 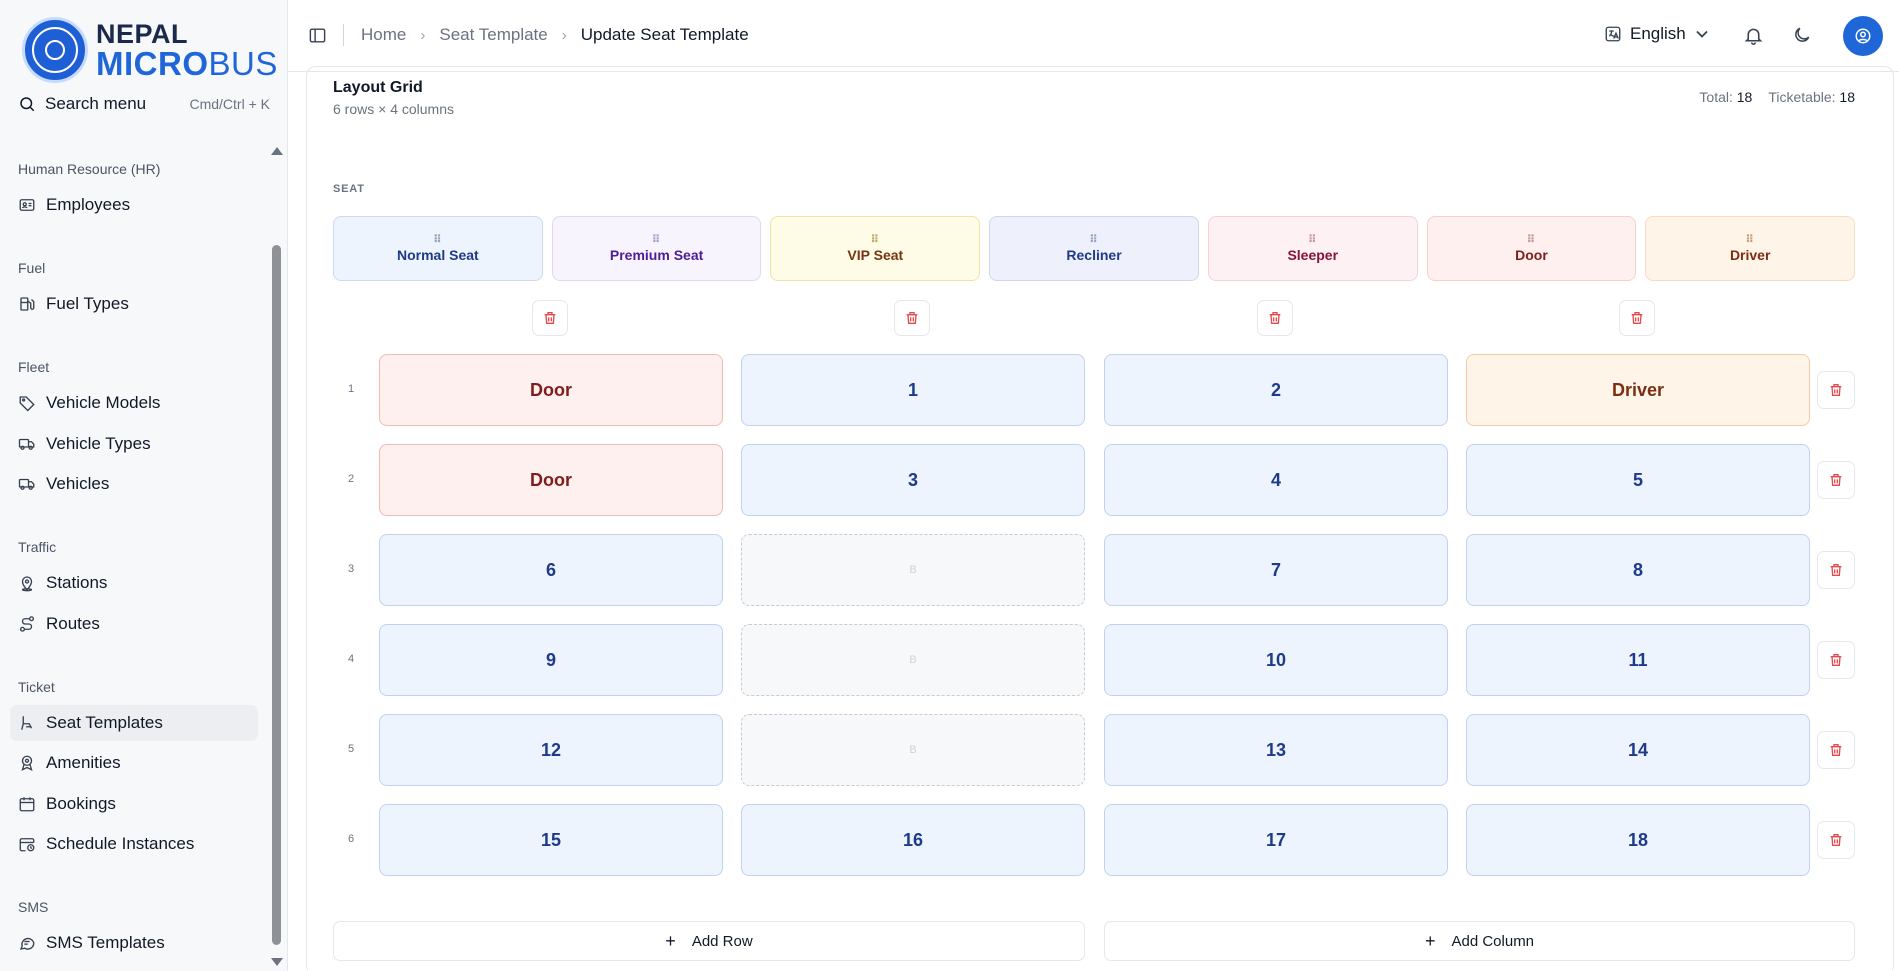 What do you see at coordinates (913, 390) in the screenshot?
I see `seat-cell: 1` at bounding box center [913, 390].